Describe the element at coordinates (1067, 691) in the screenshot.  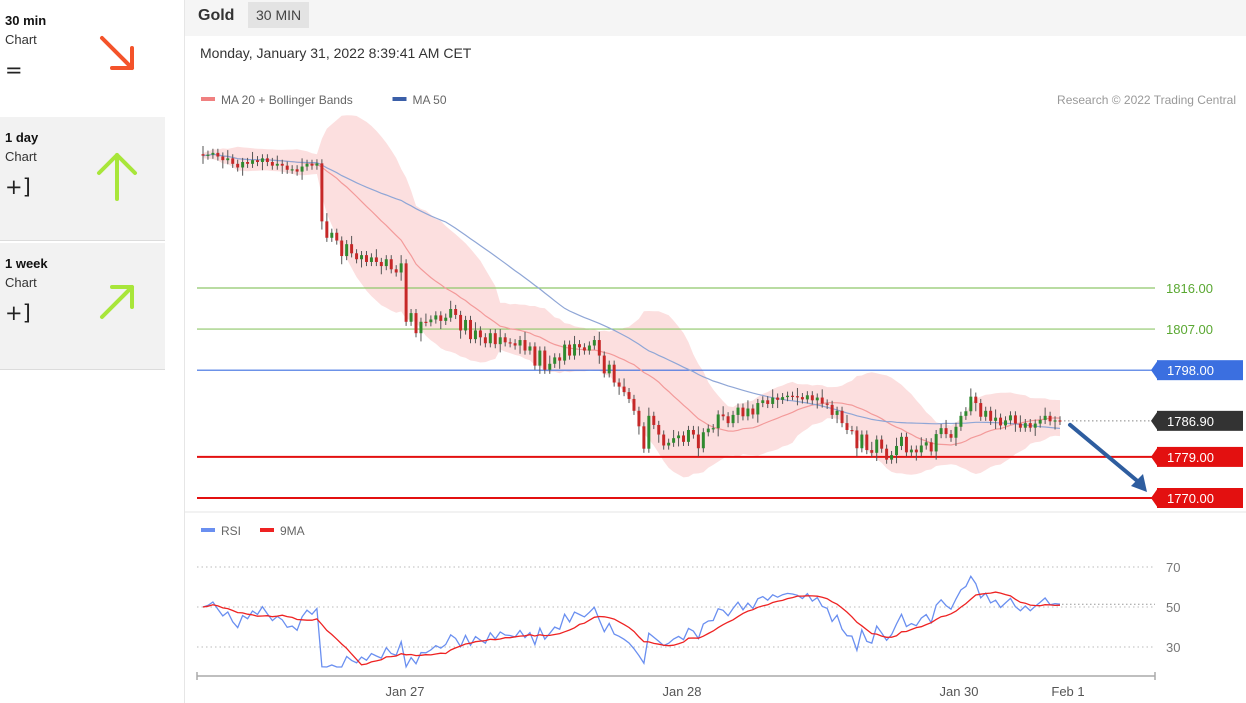
I see `x-tick-label: Feb 1` at that location.